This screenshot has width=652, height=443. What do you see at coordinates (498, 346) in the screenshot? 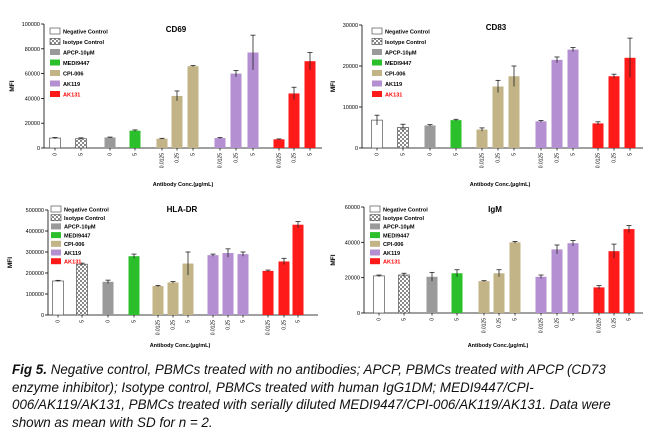
I see `x-axis-label: Antibody Conc.(µg/mL)` at bounding box center [498, 346].